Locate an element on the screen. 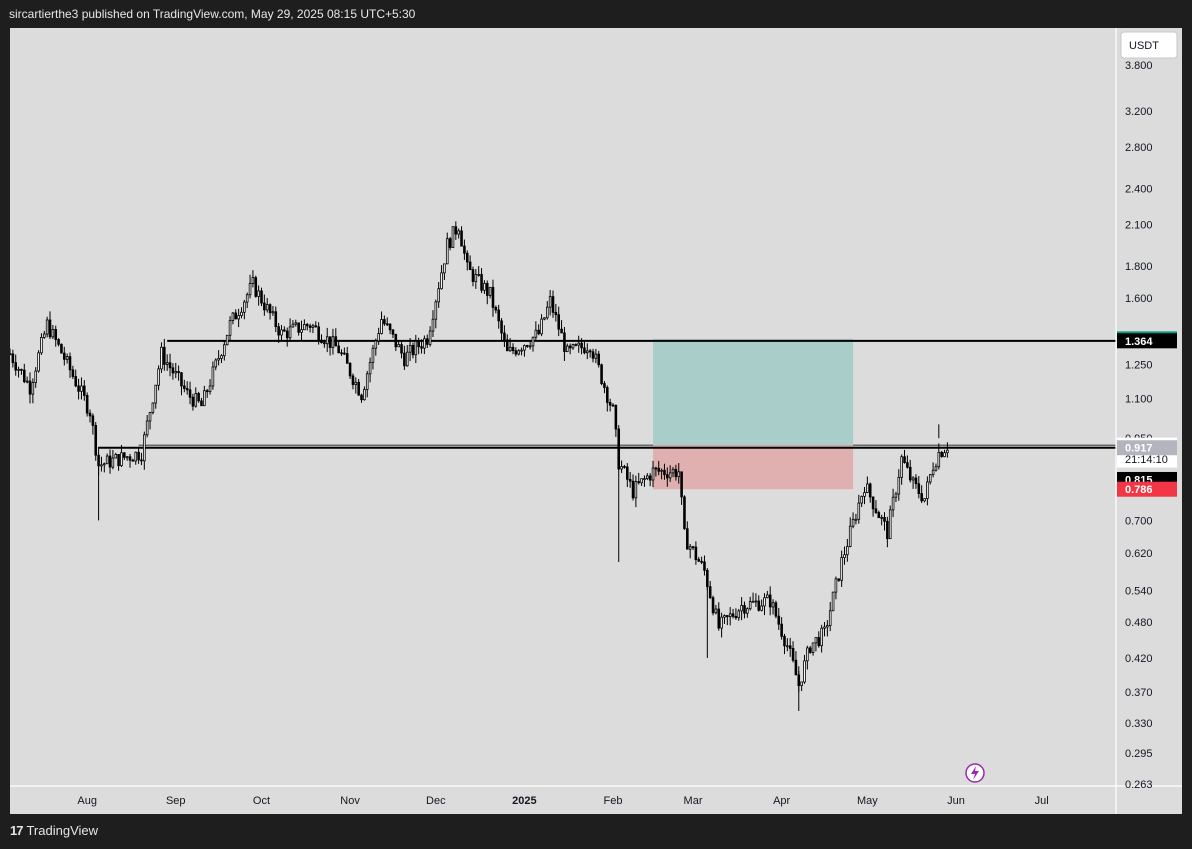  price-tick-label: 0.700 is located at coordinates (1139, 521).